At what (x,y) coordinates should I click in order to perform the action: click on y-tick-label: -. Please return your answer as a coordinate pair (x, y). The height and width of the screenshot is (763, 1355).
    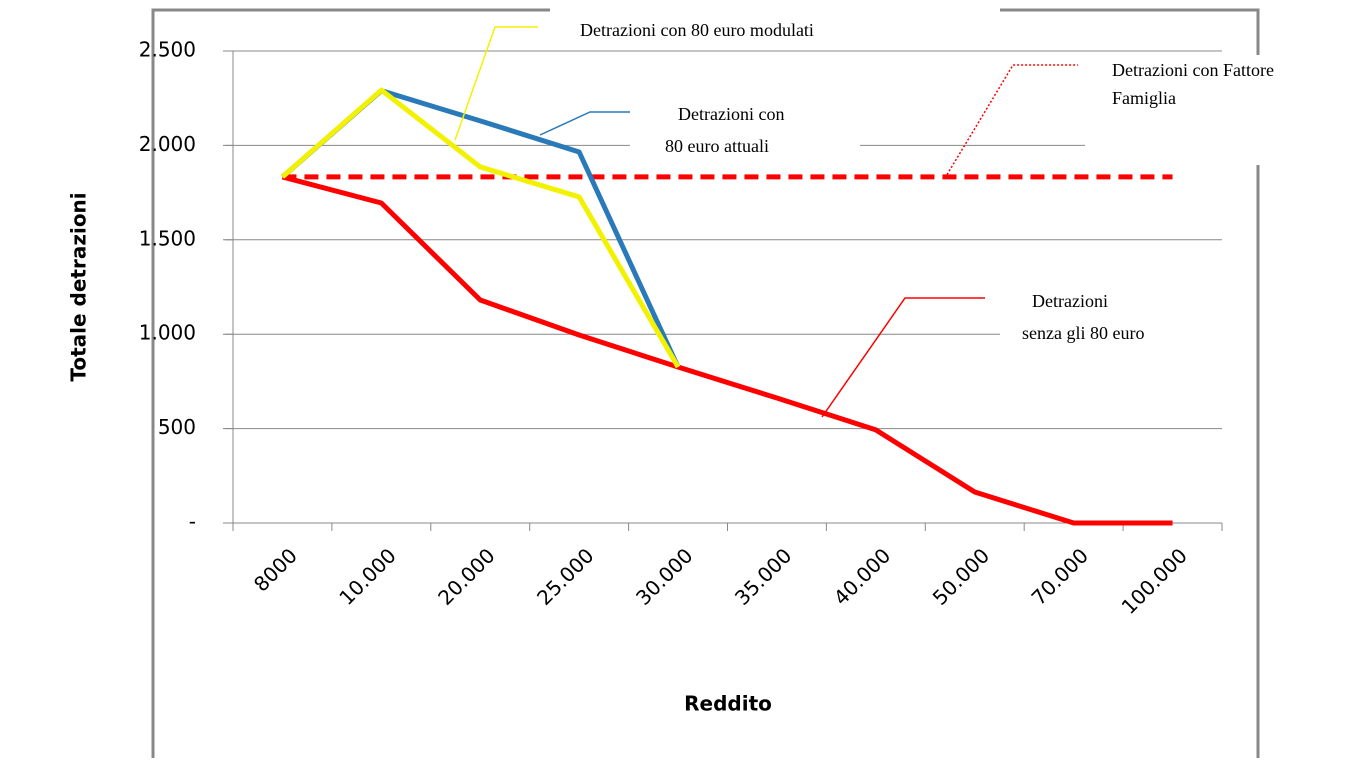
    Looking at the image, I should click on (192, 522).